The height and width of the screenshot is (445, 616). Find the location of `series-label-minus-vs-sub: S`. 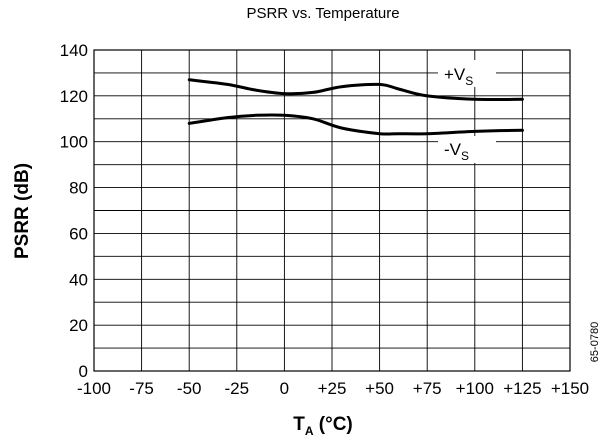

series-label-minus-vs-sub: S is located at coordinates (465, 156).